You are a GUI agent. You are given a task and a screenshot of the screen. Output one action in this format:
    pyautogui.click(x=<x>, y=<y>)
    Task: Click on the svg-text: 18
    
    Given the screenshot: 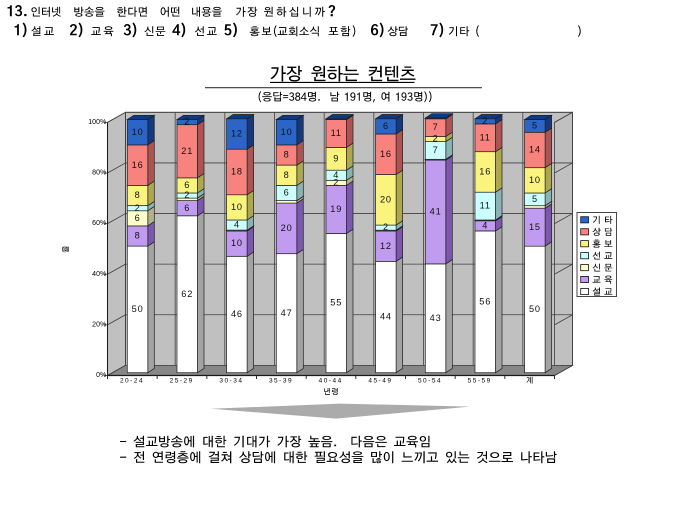 What is the action you would take?
    pyautogui.click(x=237, y=172)
    